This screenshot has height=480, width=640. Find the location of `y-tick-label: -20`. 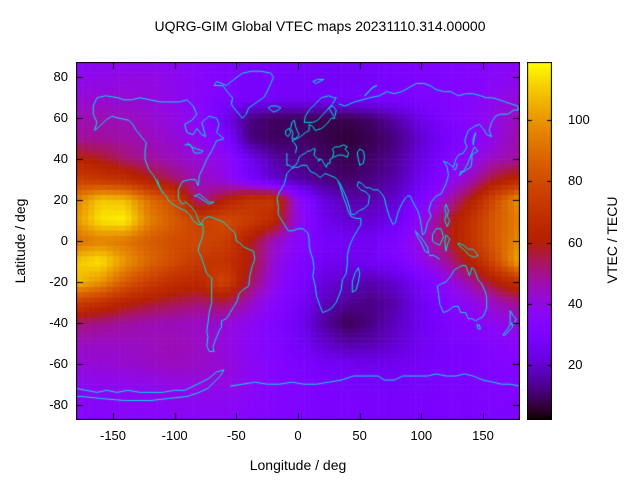

y-tick-label: -20 is located at coordinates (58, 281).